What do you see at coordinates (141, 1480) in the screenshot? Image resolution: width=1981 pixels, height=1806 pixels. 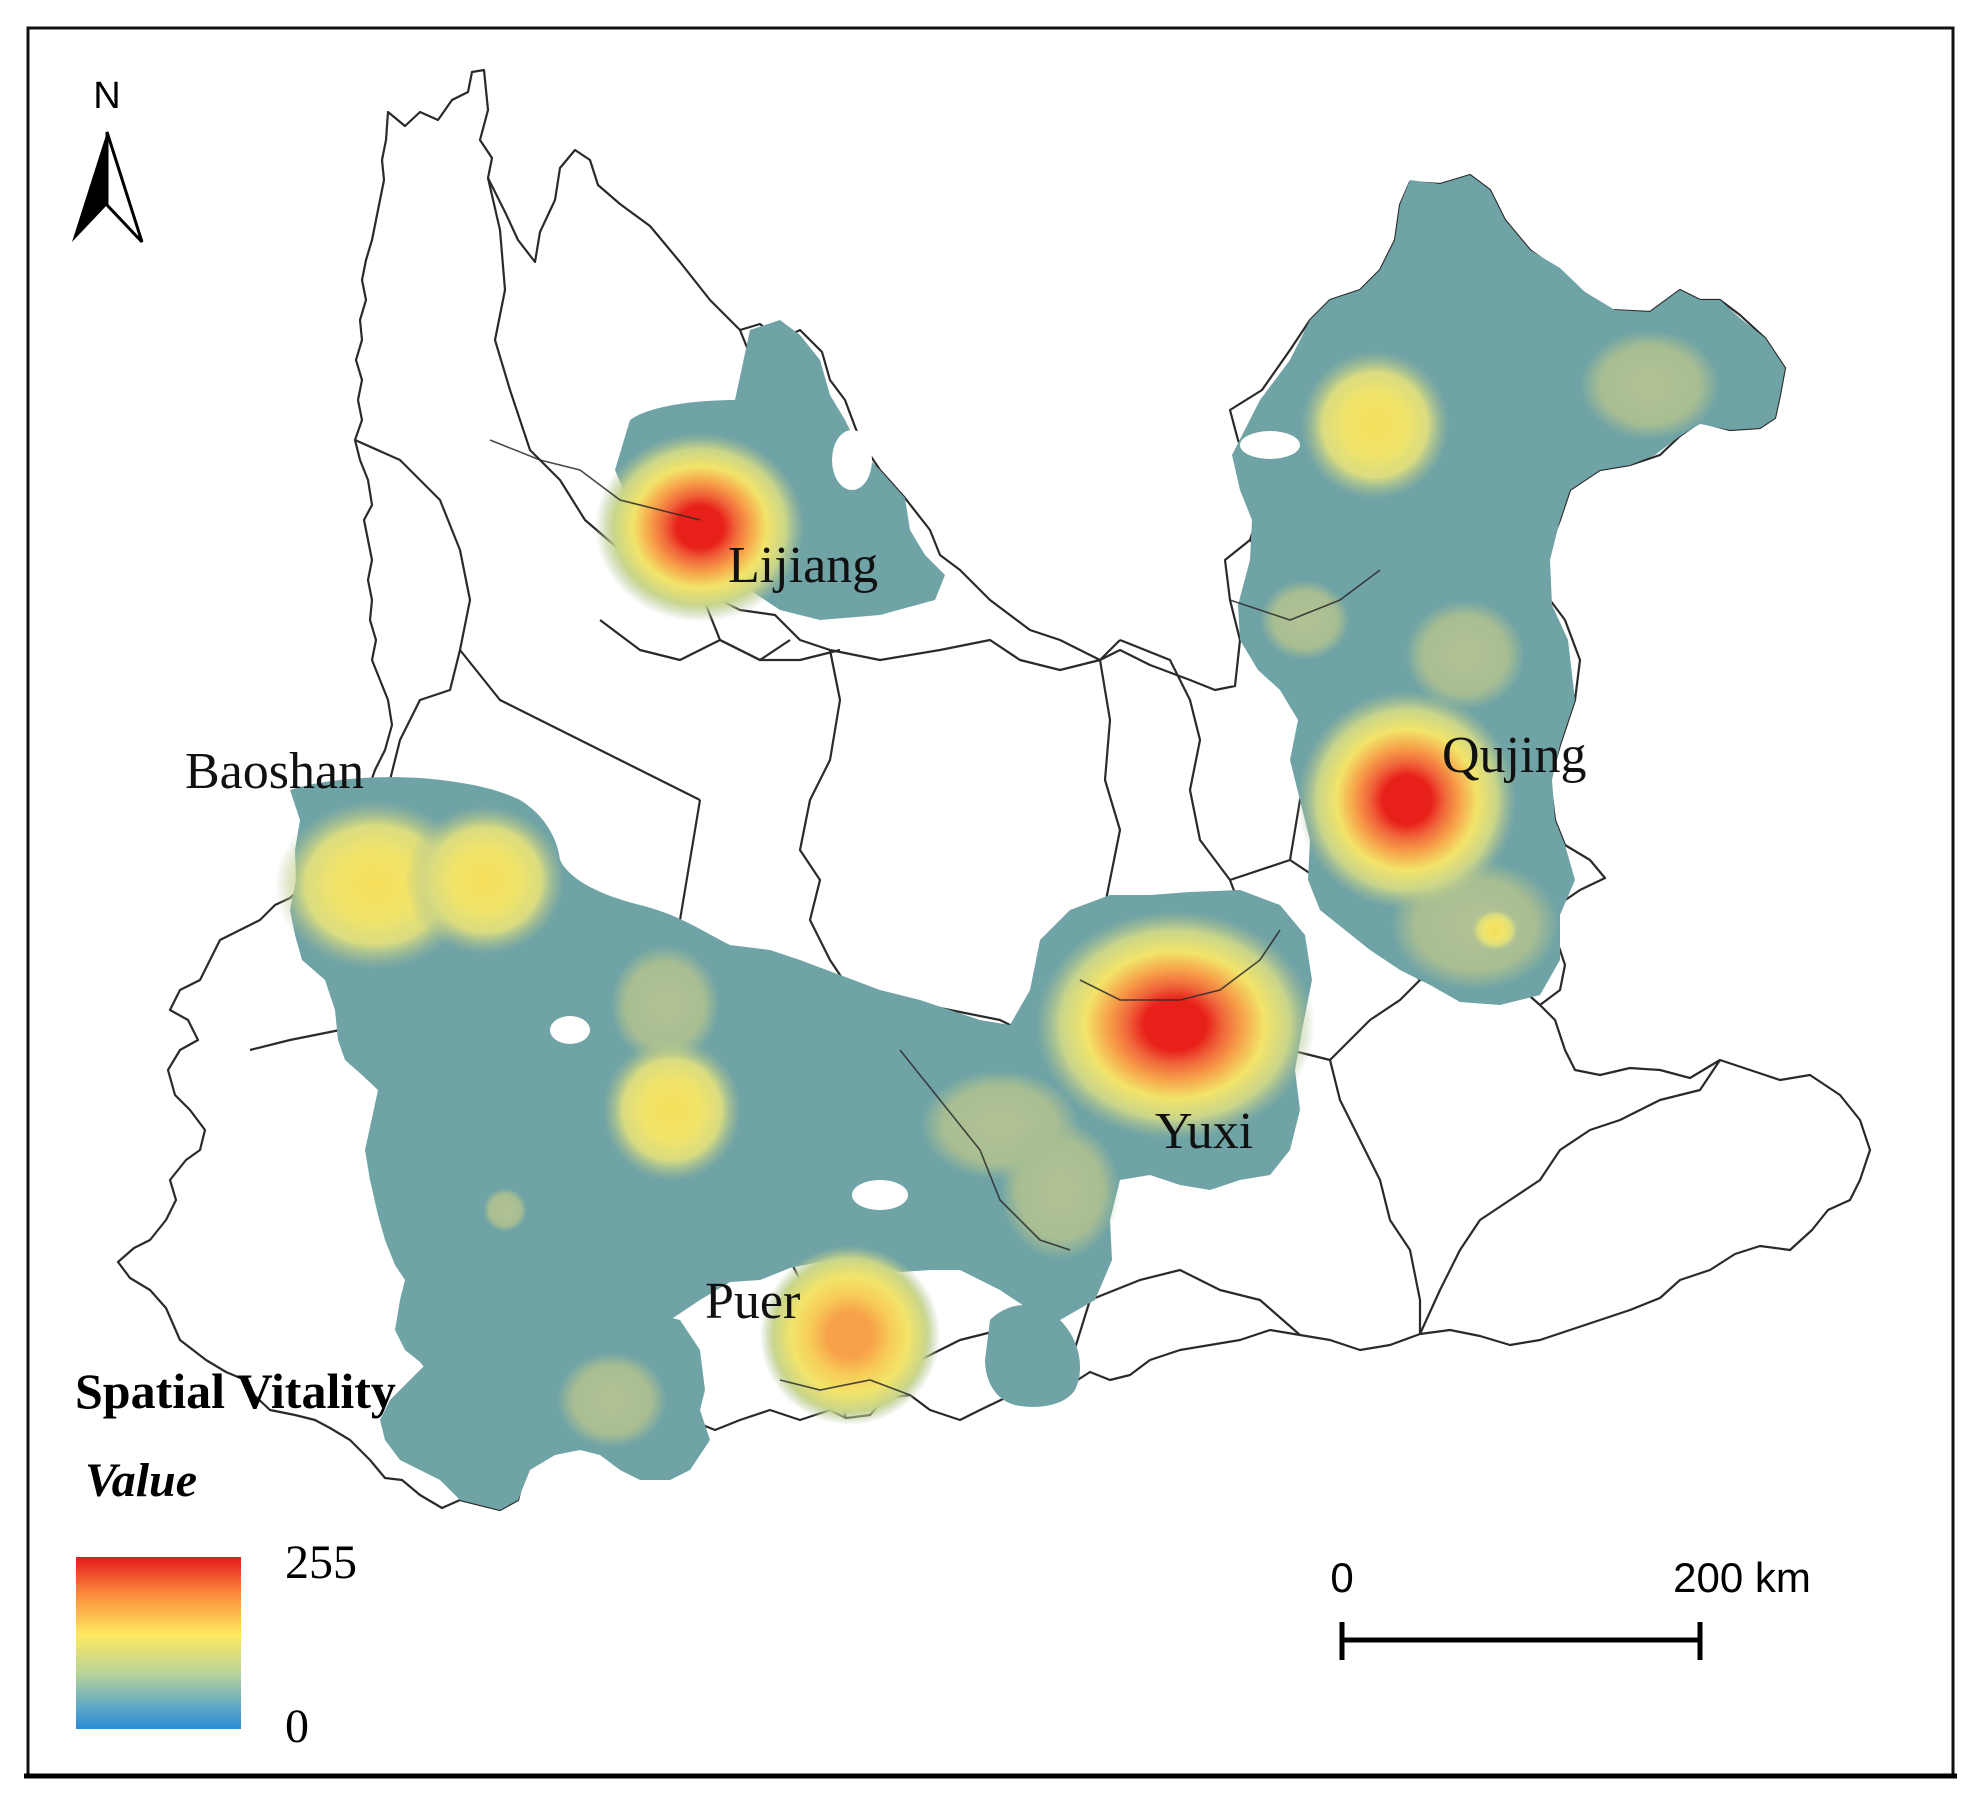 I see `legend-subtitle: Value` at bounding box center [141, 1480].